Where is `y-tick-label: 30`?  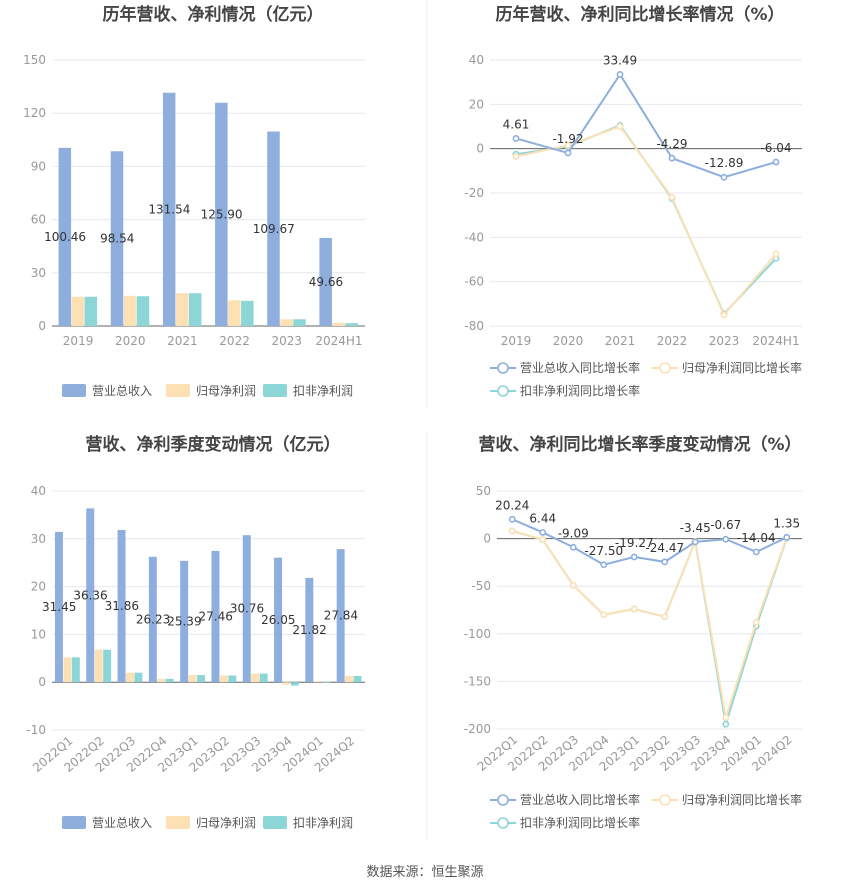 y-tick-label: 30 is located at coordinates (38, 273).